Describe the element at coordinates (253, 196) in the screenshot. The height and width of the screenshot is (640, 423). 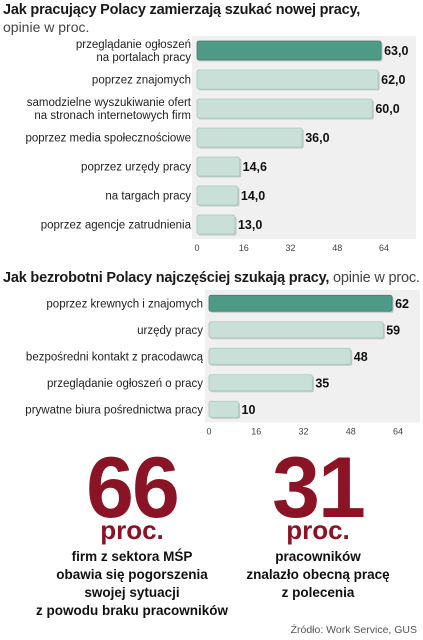
I see `value-label: 14,0` at that location.